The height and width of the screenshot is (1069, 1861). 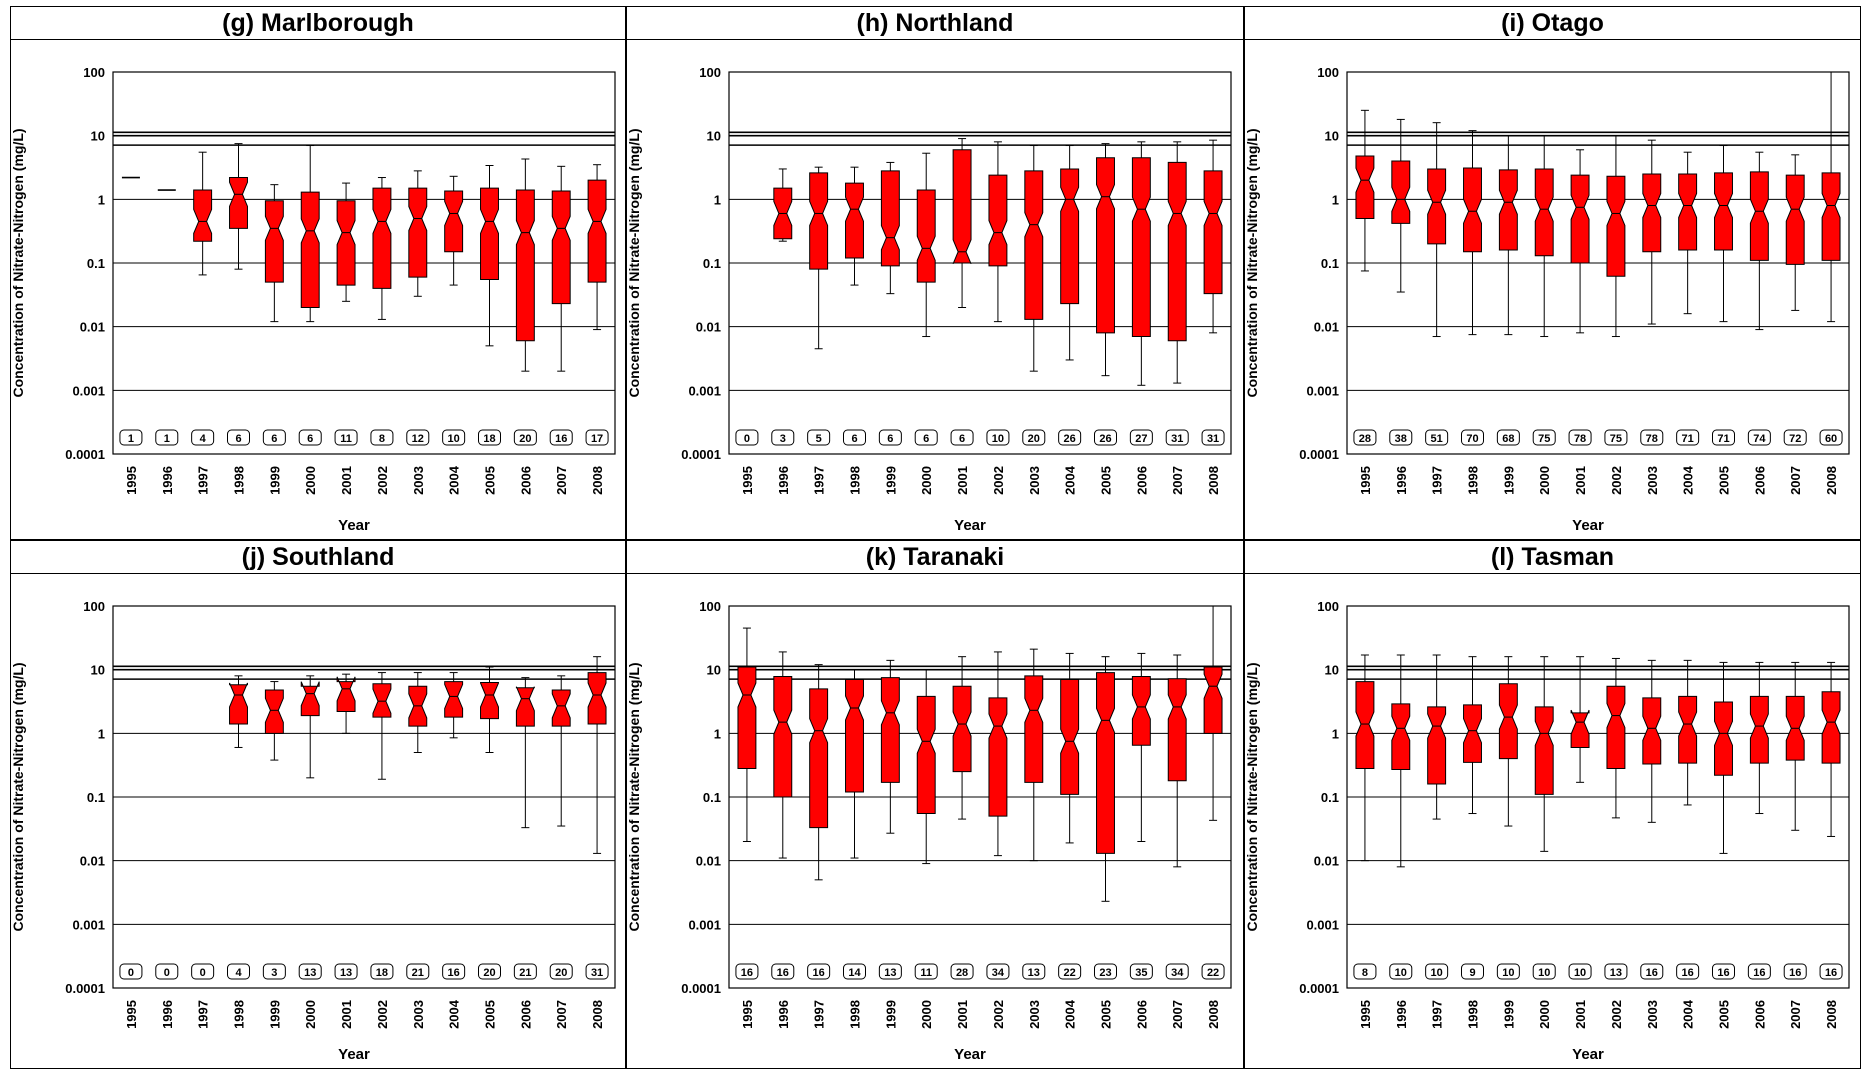 What do you see at coordinates (1831, 439) in the screenshot?
I see `count-label: 60` at bounding box center [1831, 439].